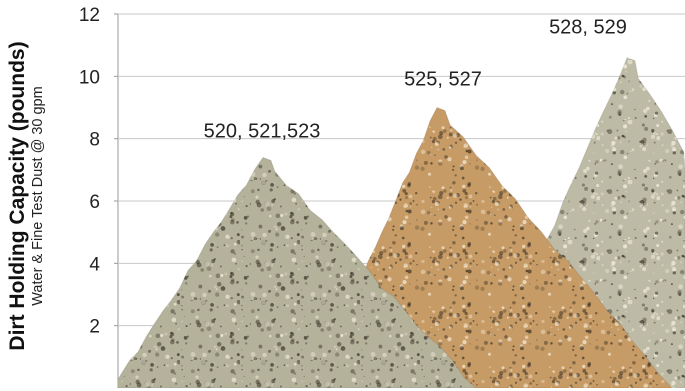 The height and width of the screenshot is (391, 685). I want to click on y-tick-label-8: 8, so click(94, 140).